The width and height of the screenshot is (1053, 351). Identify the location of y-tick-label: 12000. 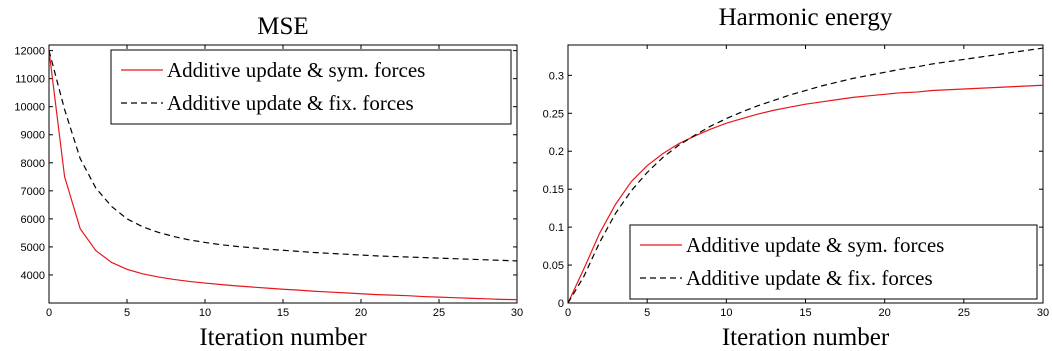
(29, 52).